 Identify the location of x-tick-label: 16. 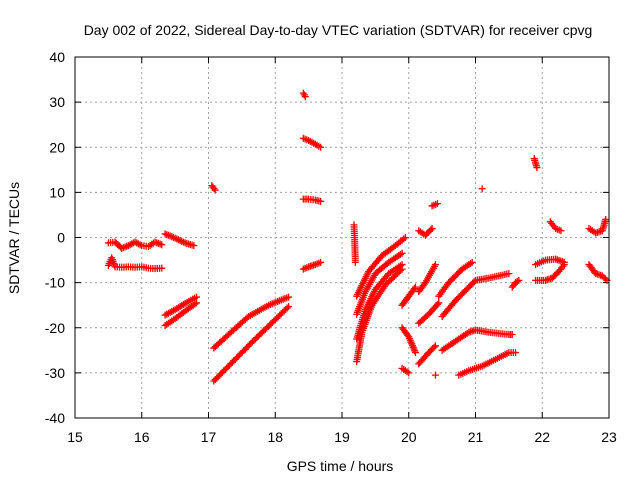
(142, 437).